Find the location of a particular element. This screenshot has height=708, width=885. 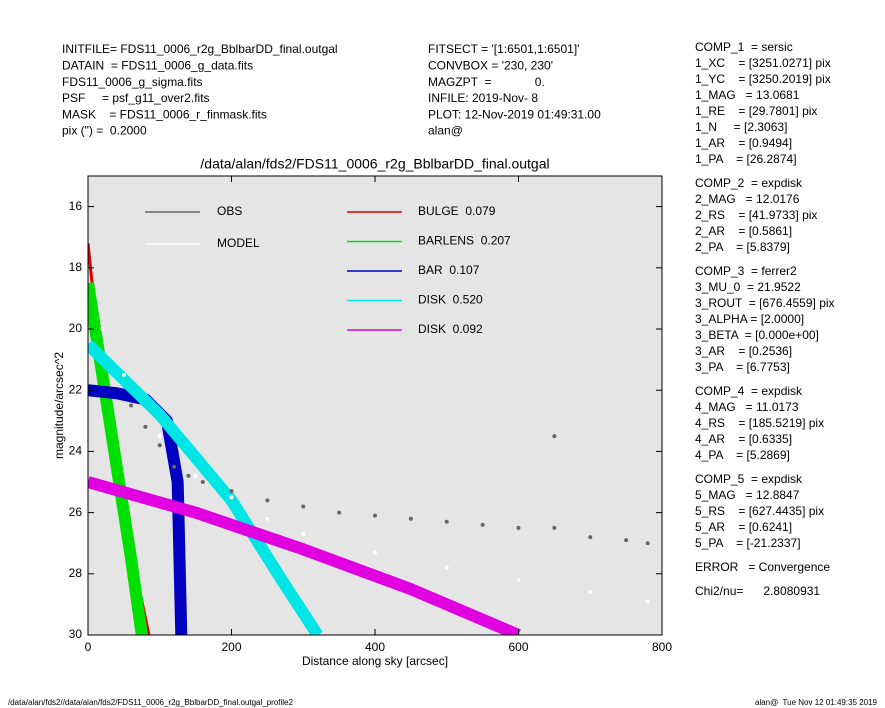

header-line: FITSECT = '[1:6501,1:6501]' is located at coordinates (503, 49).